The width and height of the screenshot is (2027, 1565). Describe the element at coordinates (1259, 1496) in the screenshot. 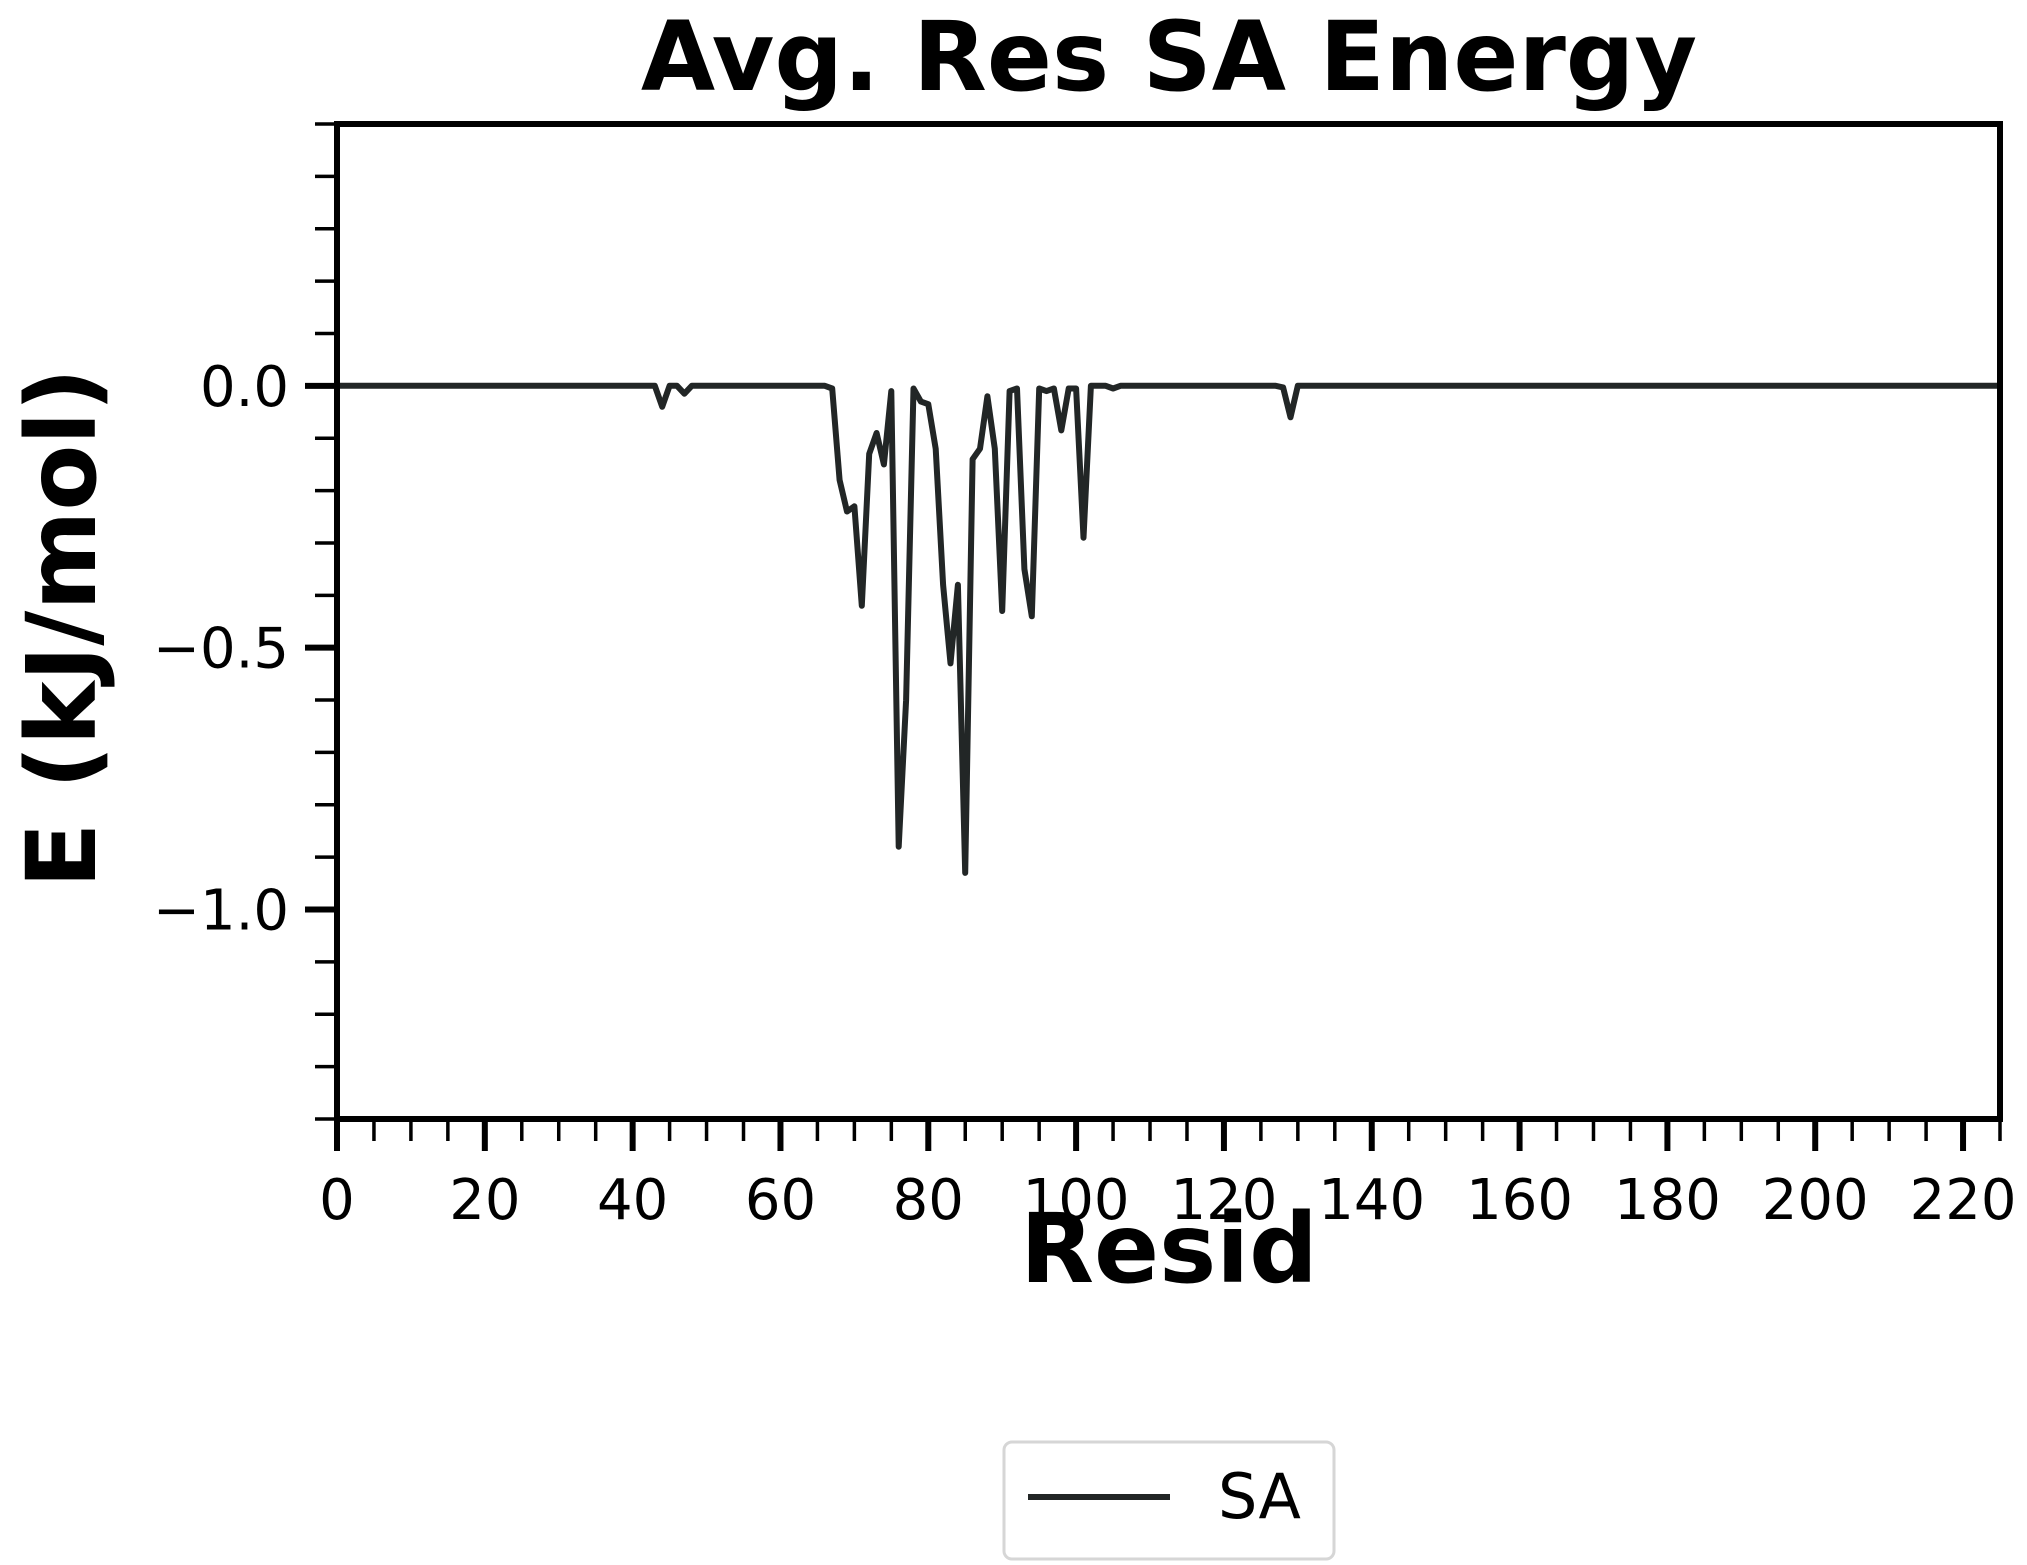

I see `legend-label-sa: SA` at that location.